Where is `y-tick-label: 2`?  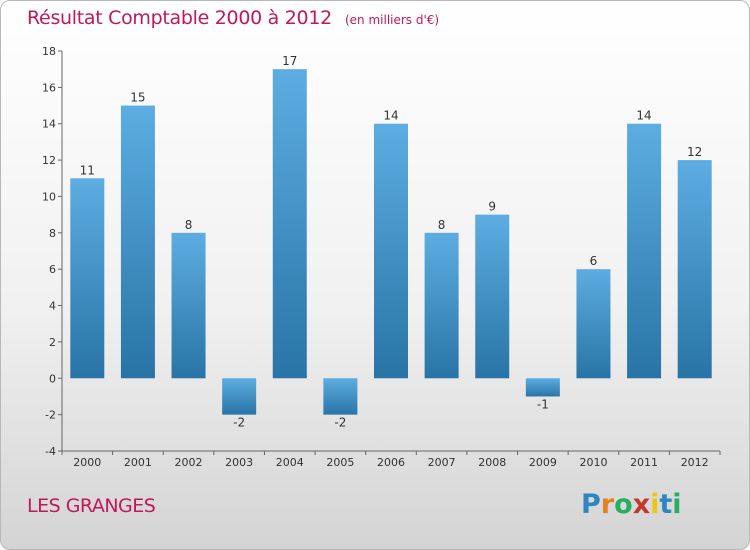
y-tick-label: 2 is located at coordinates (52, 342).